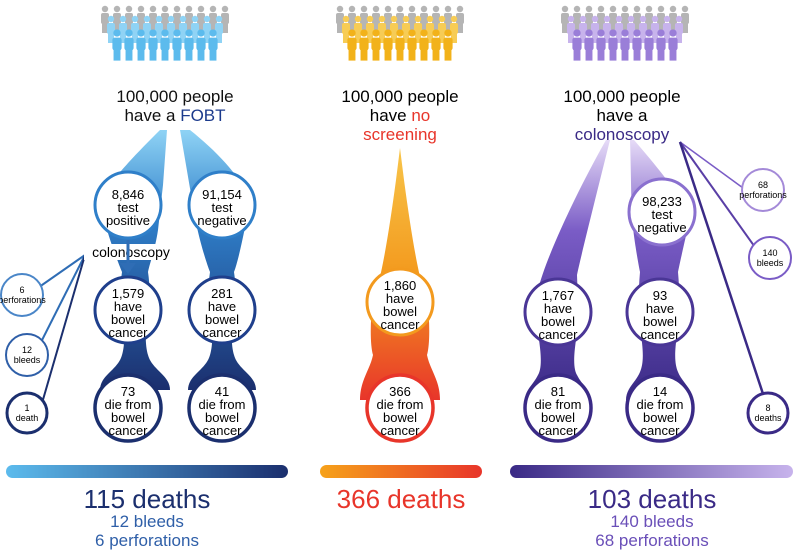 This screenshot has height=550, width=800. Describe the element at coordinates (128, 268) in the screenshot. I see `arrow-down-icon` at that location.